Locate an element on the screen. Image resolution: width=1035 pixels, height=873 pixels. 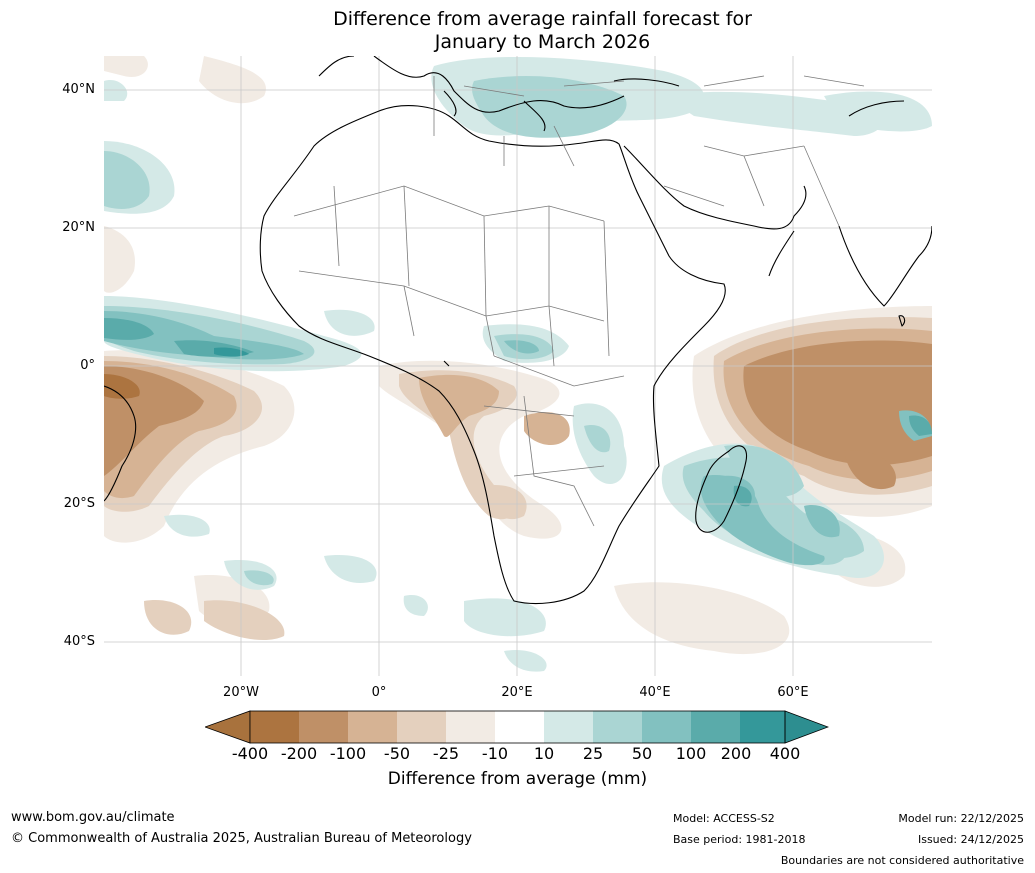
anomaly-deep-brown is located at coordinates (122, 386).